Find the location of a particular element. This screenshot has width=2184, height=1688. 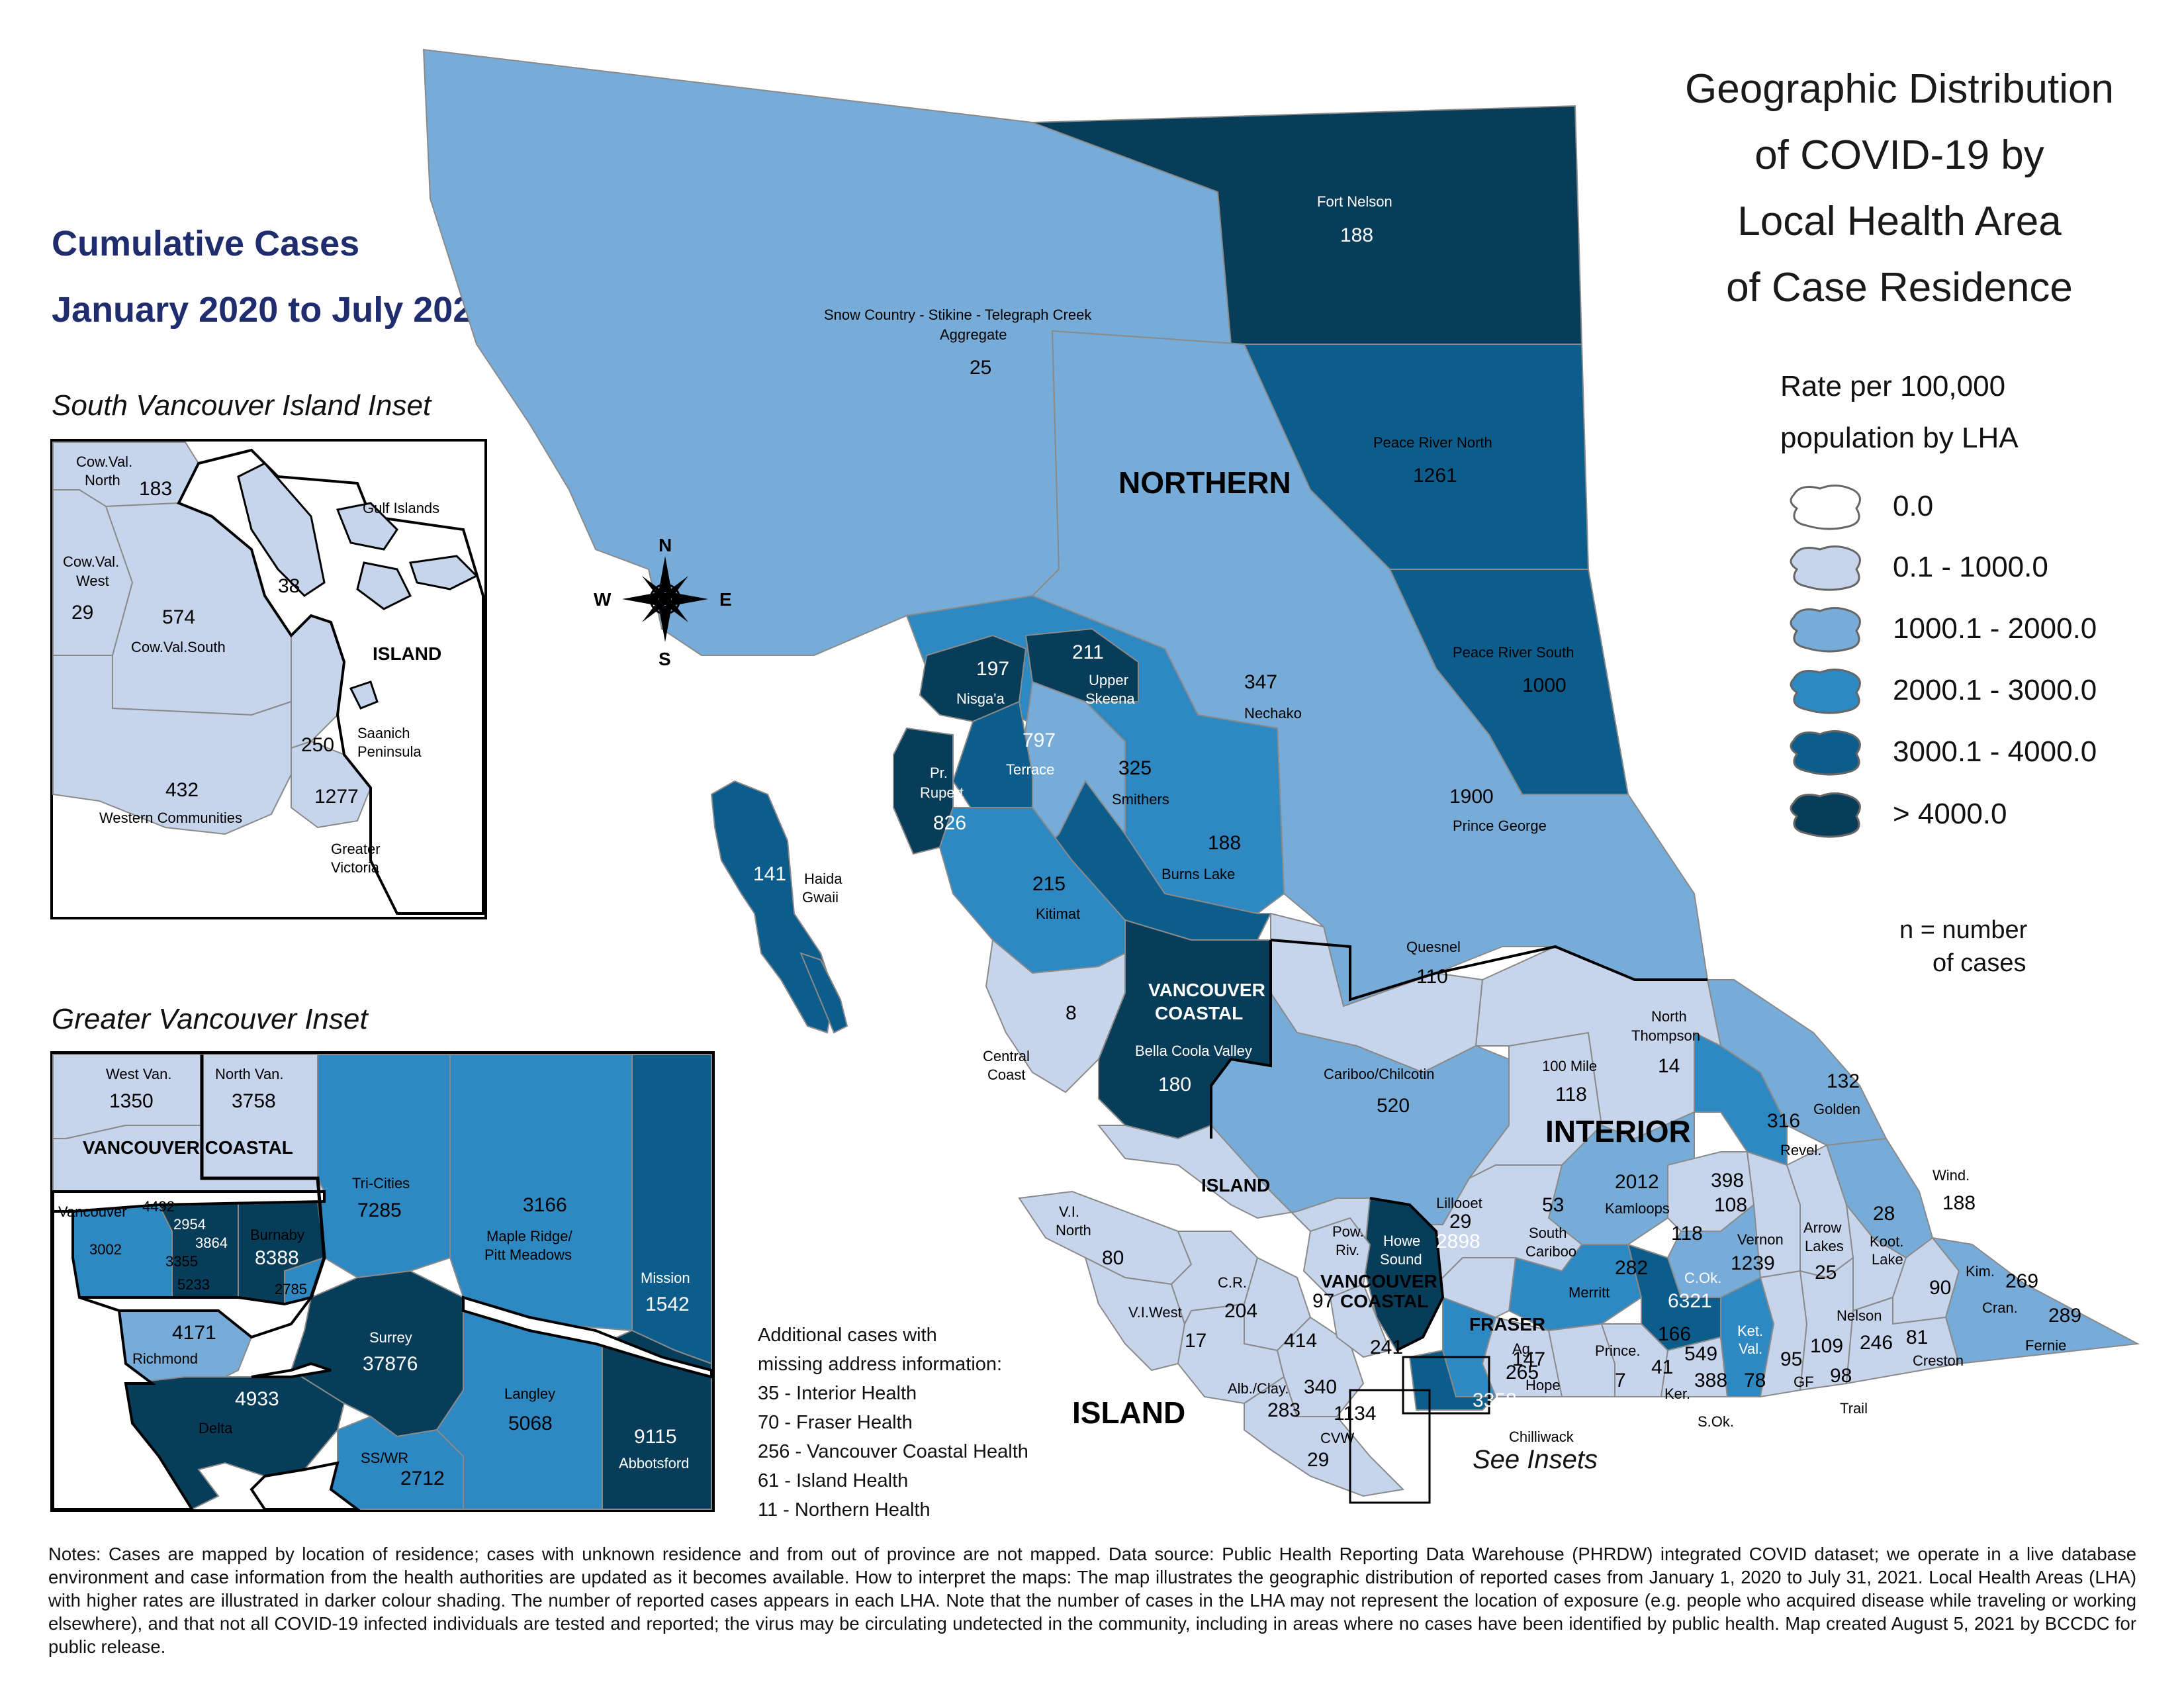

lha-count-kettle-valley: 78 is located at coordinates (1755, 1380).